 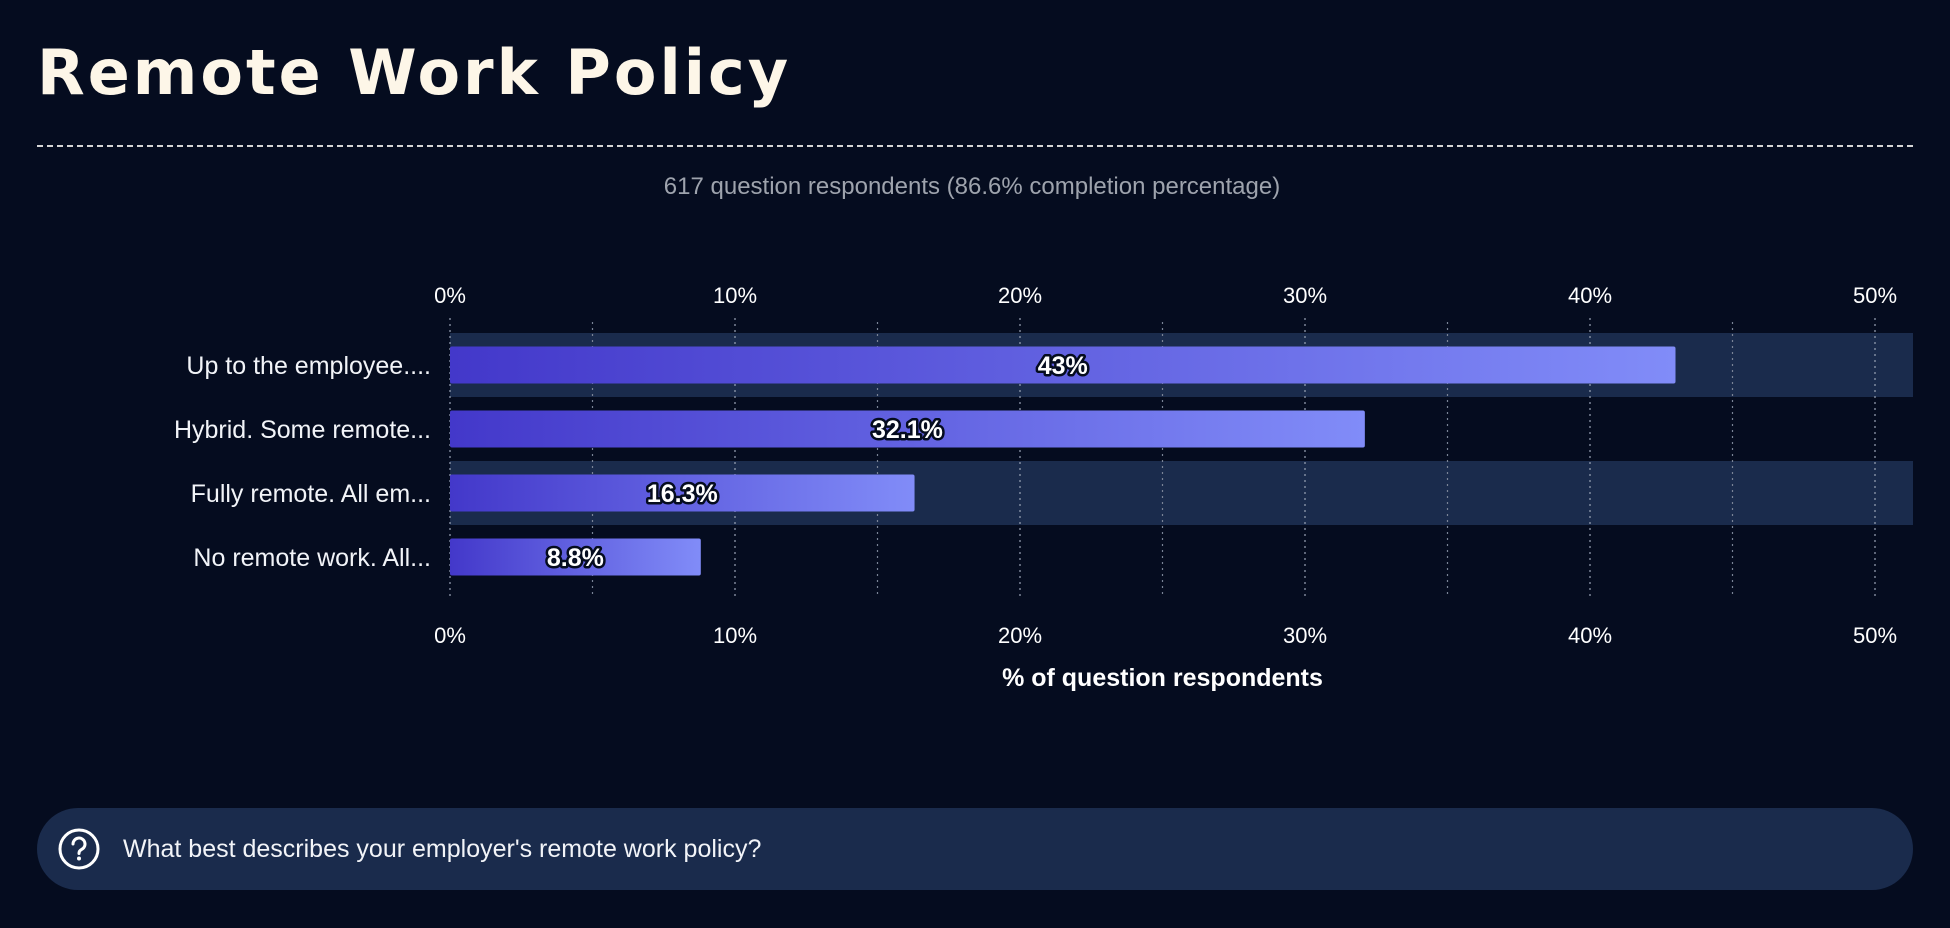 I want to click on bar-value-label: 8.8%, so click(x=575, y=558).